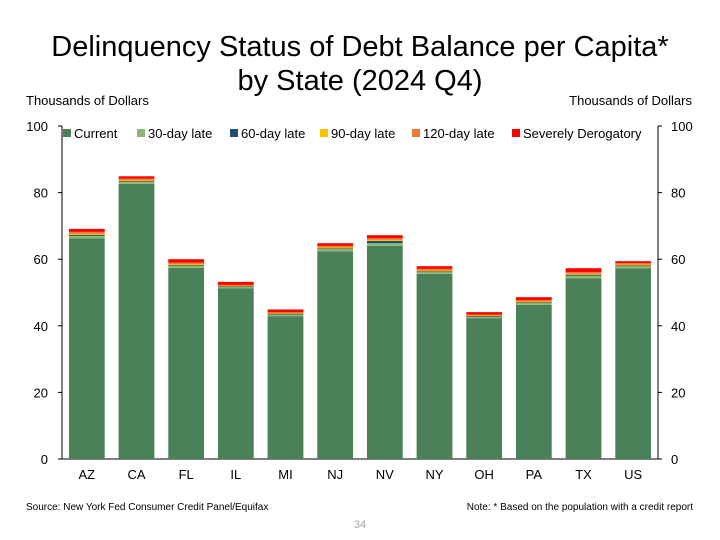 The width and height of the screenshot is (720, 540). I want to click on right-y-tick-label: 0, so click(674, 459).